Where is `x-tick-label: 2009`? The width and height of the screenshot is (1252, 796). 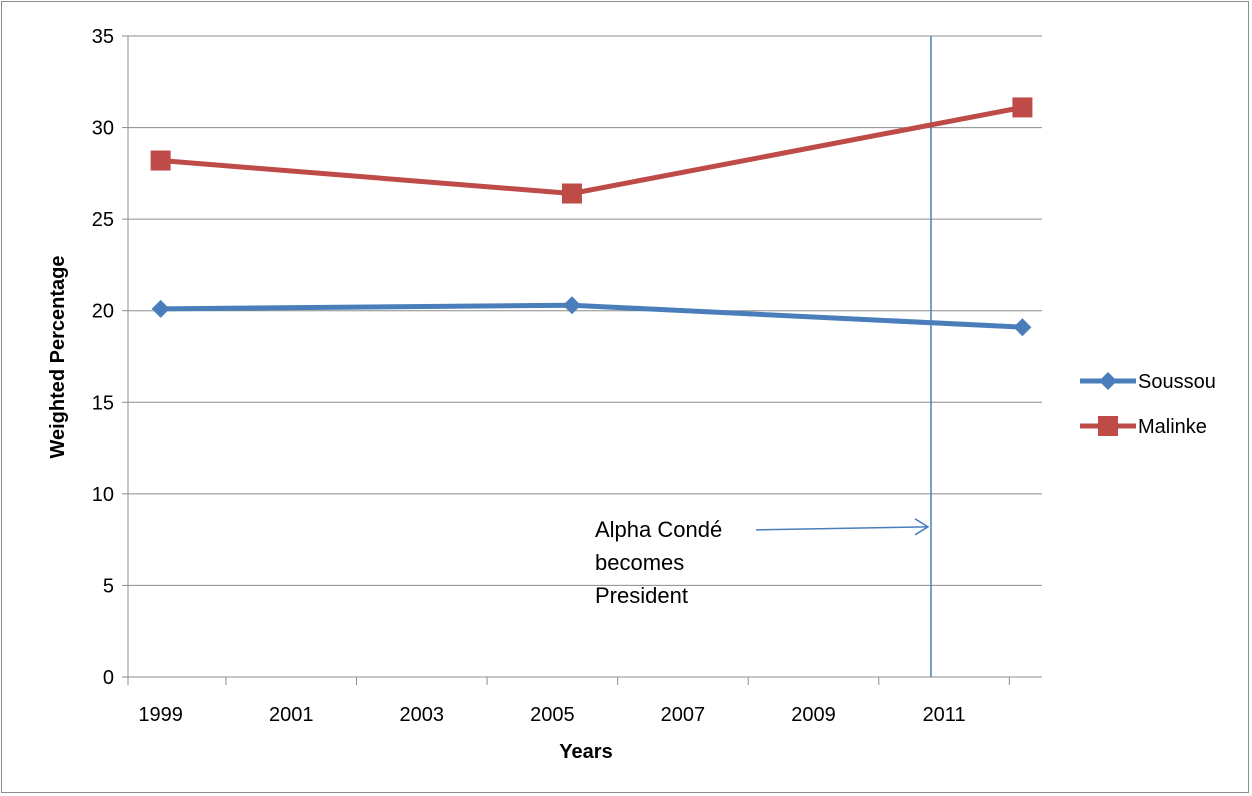
x-tick-label: 2009 is located at coordinates (813, 715).